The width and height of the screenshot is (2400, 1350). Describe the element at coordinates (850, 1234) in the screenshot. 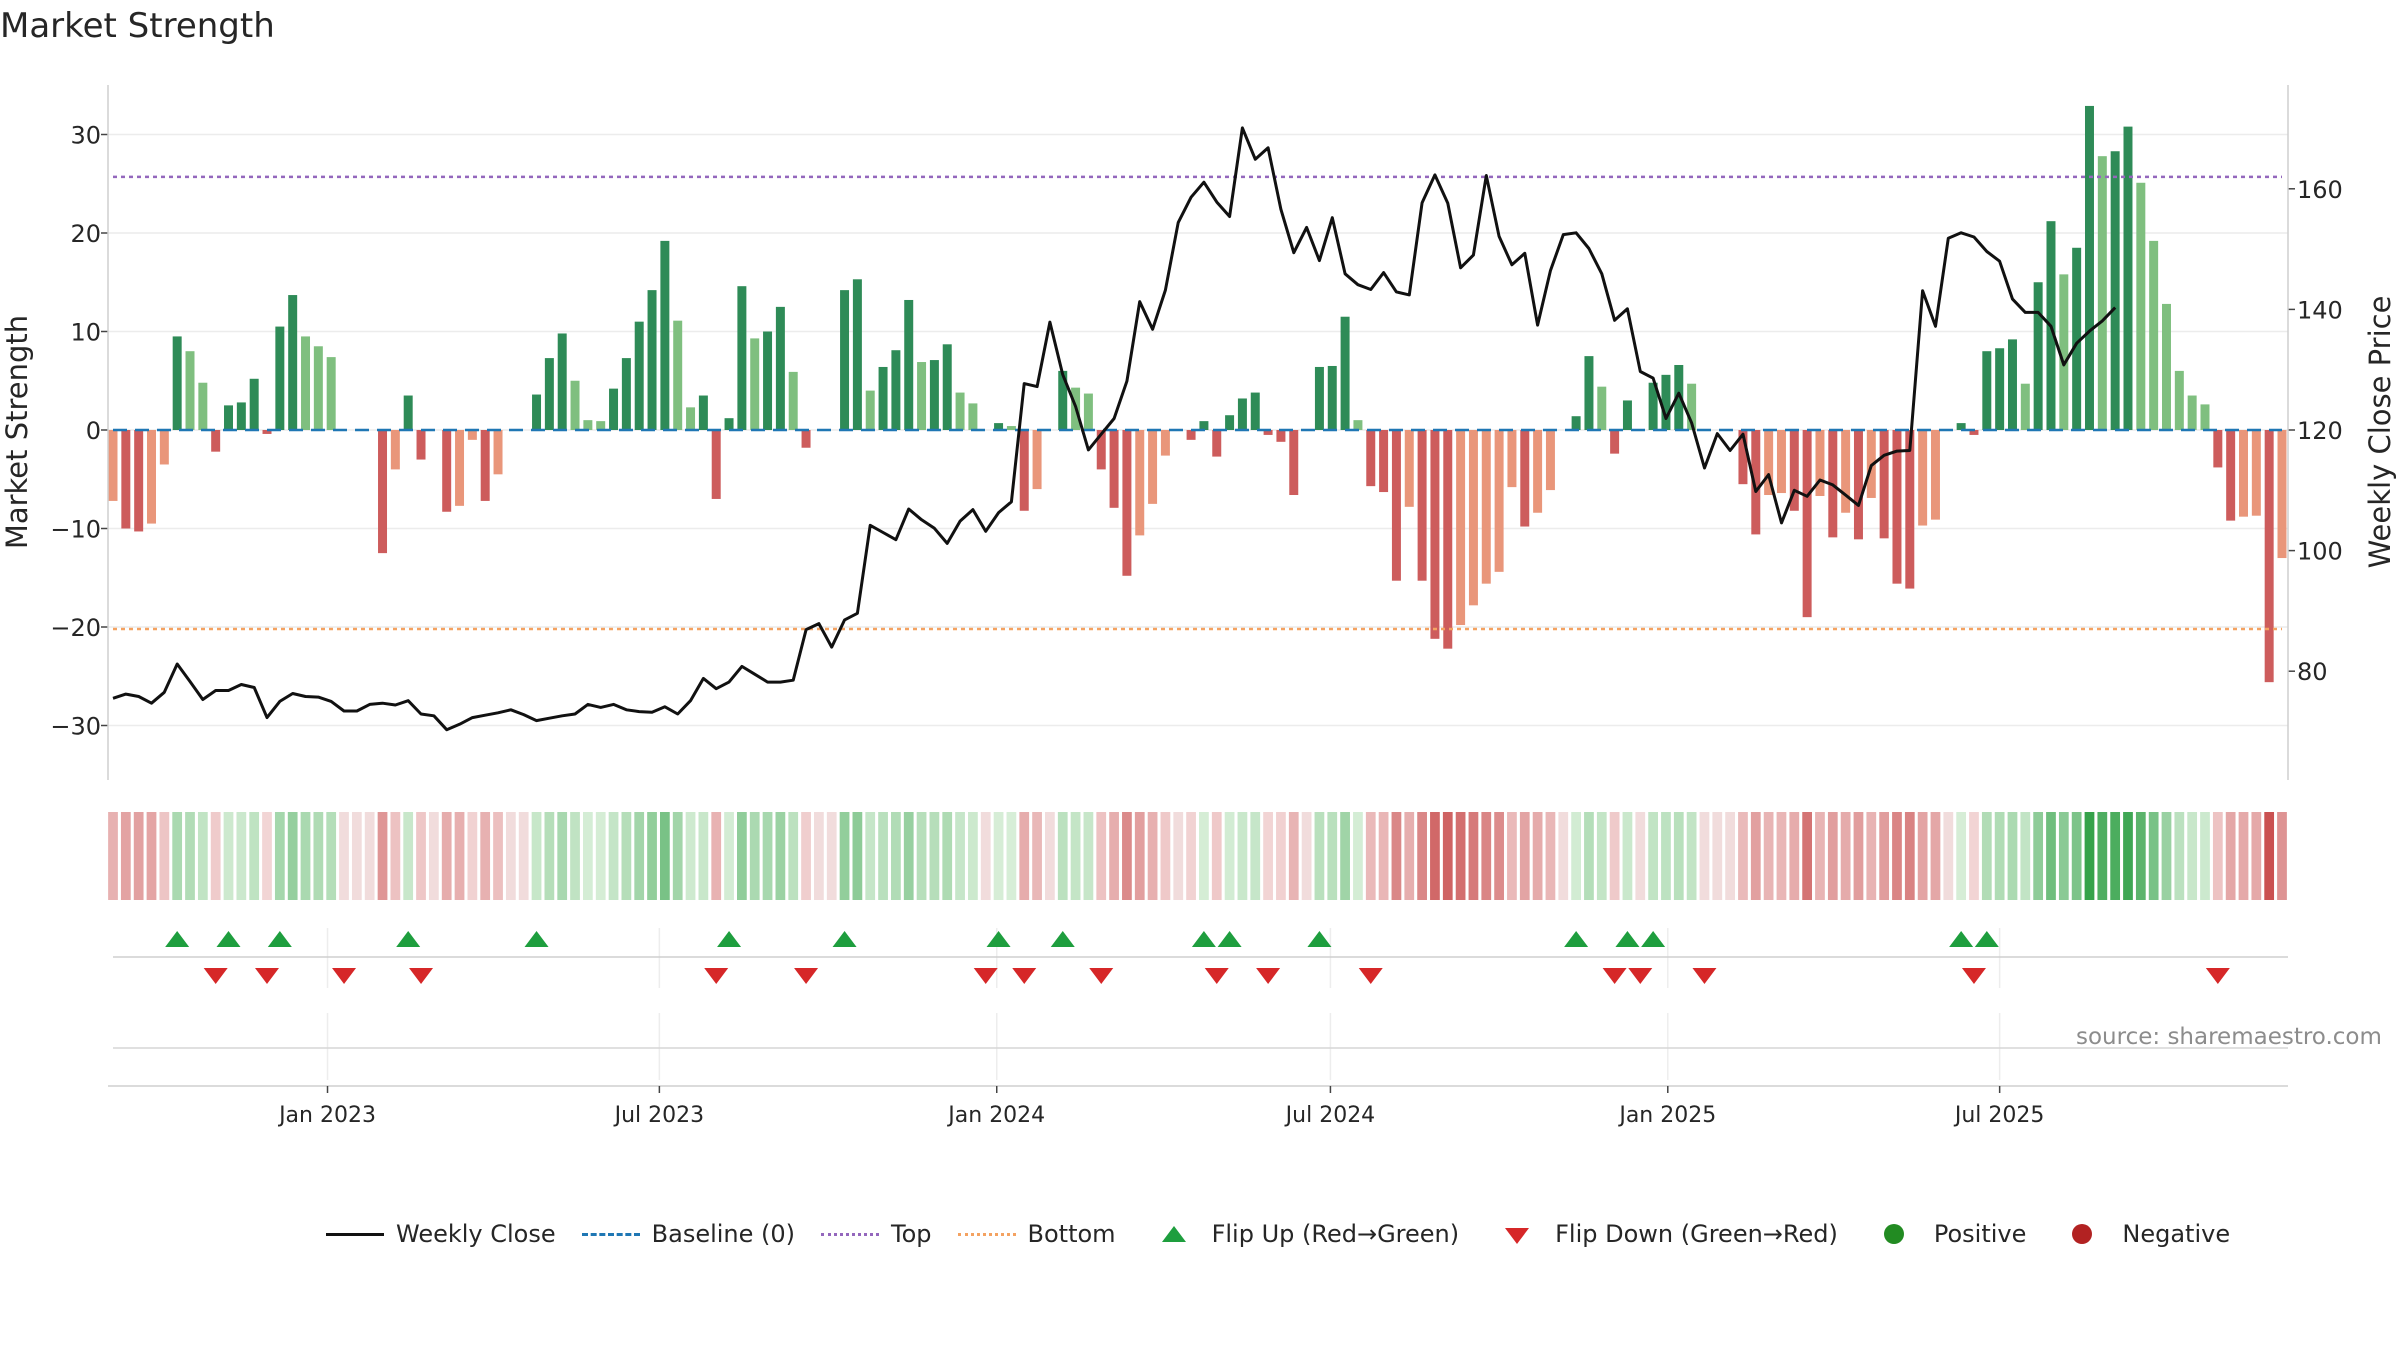

I see `top-line-swatch` at that location.